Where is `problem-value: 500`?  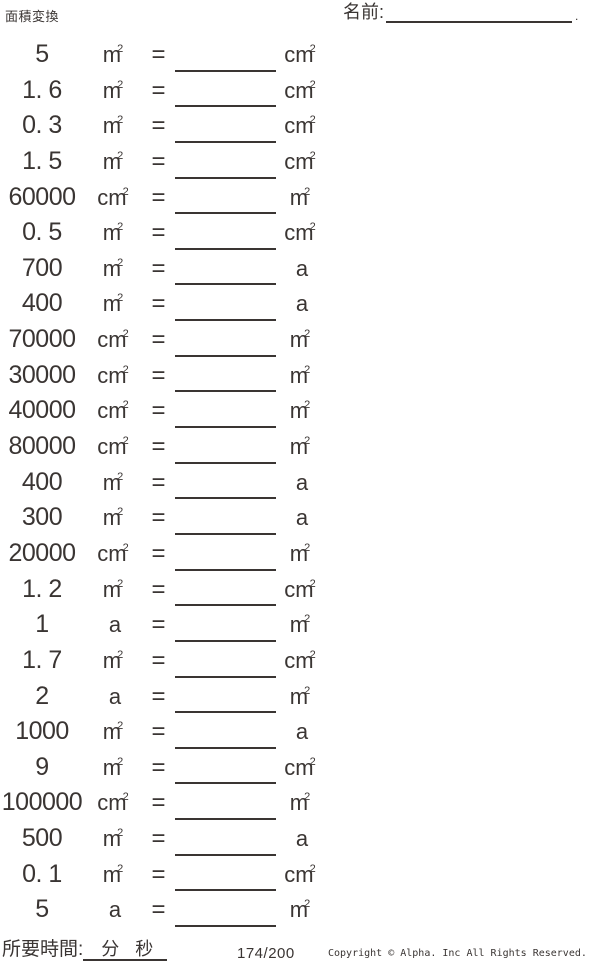
problem-value: 500 is located at coordinates (42, 838).